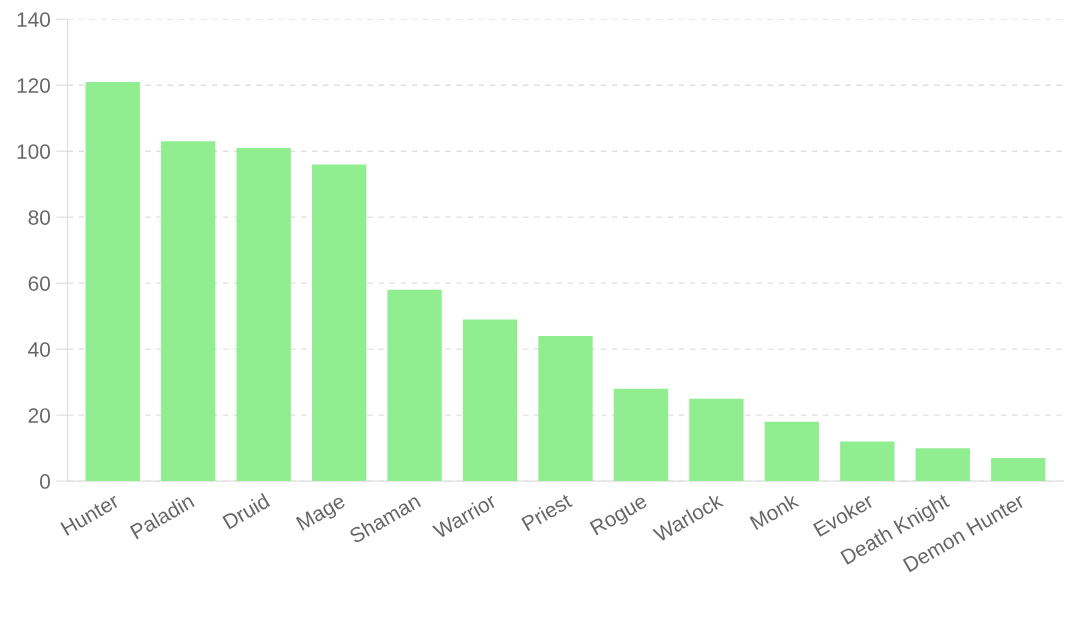 Image resolution: width=1071 pixels, height=620 pixels. Describe the element at coordinates (39, 415) in the screenshot. I see `y-tick-label: 20` at that location.